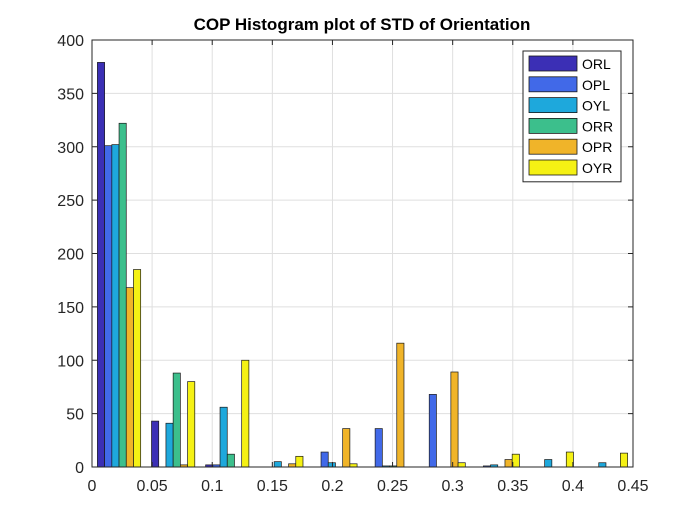  I want to click on y-tick-label: 300, so click(70, 148).